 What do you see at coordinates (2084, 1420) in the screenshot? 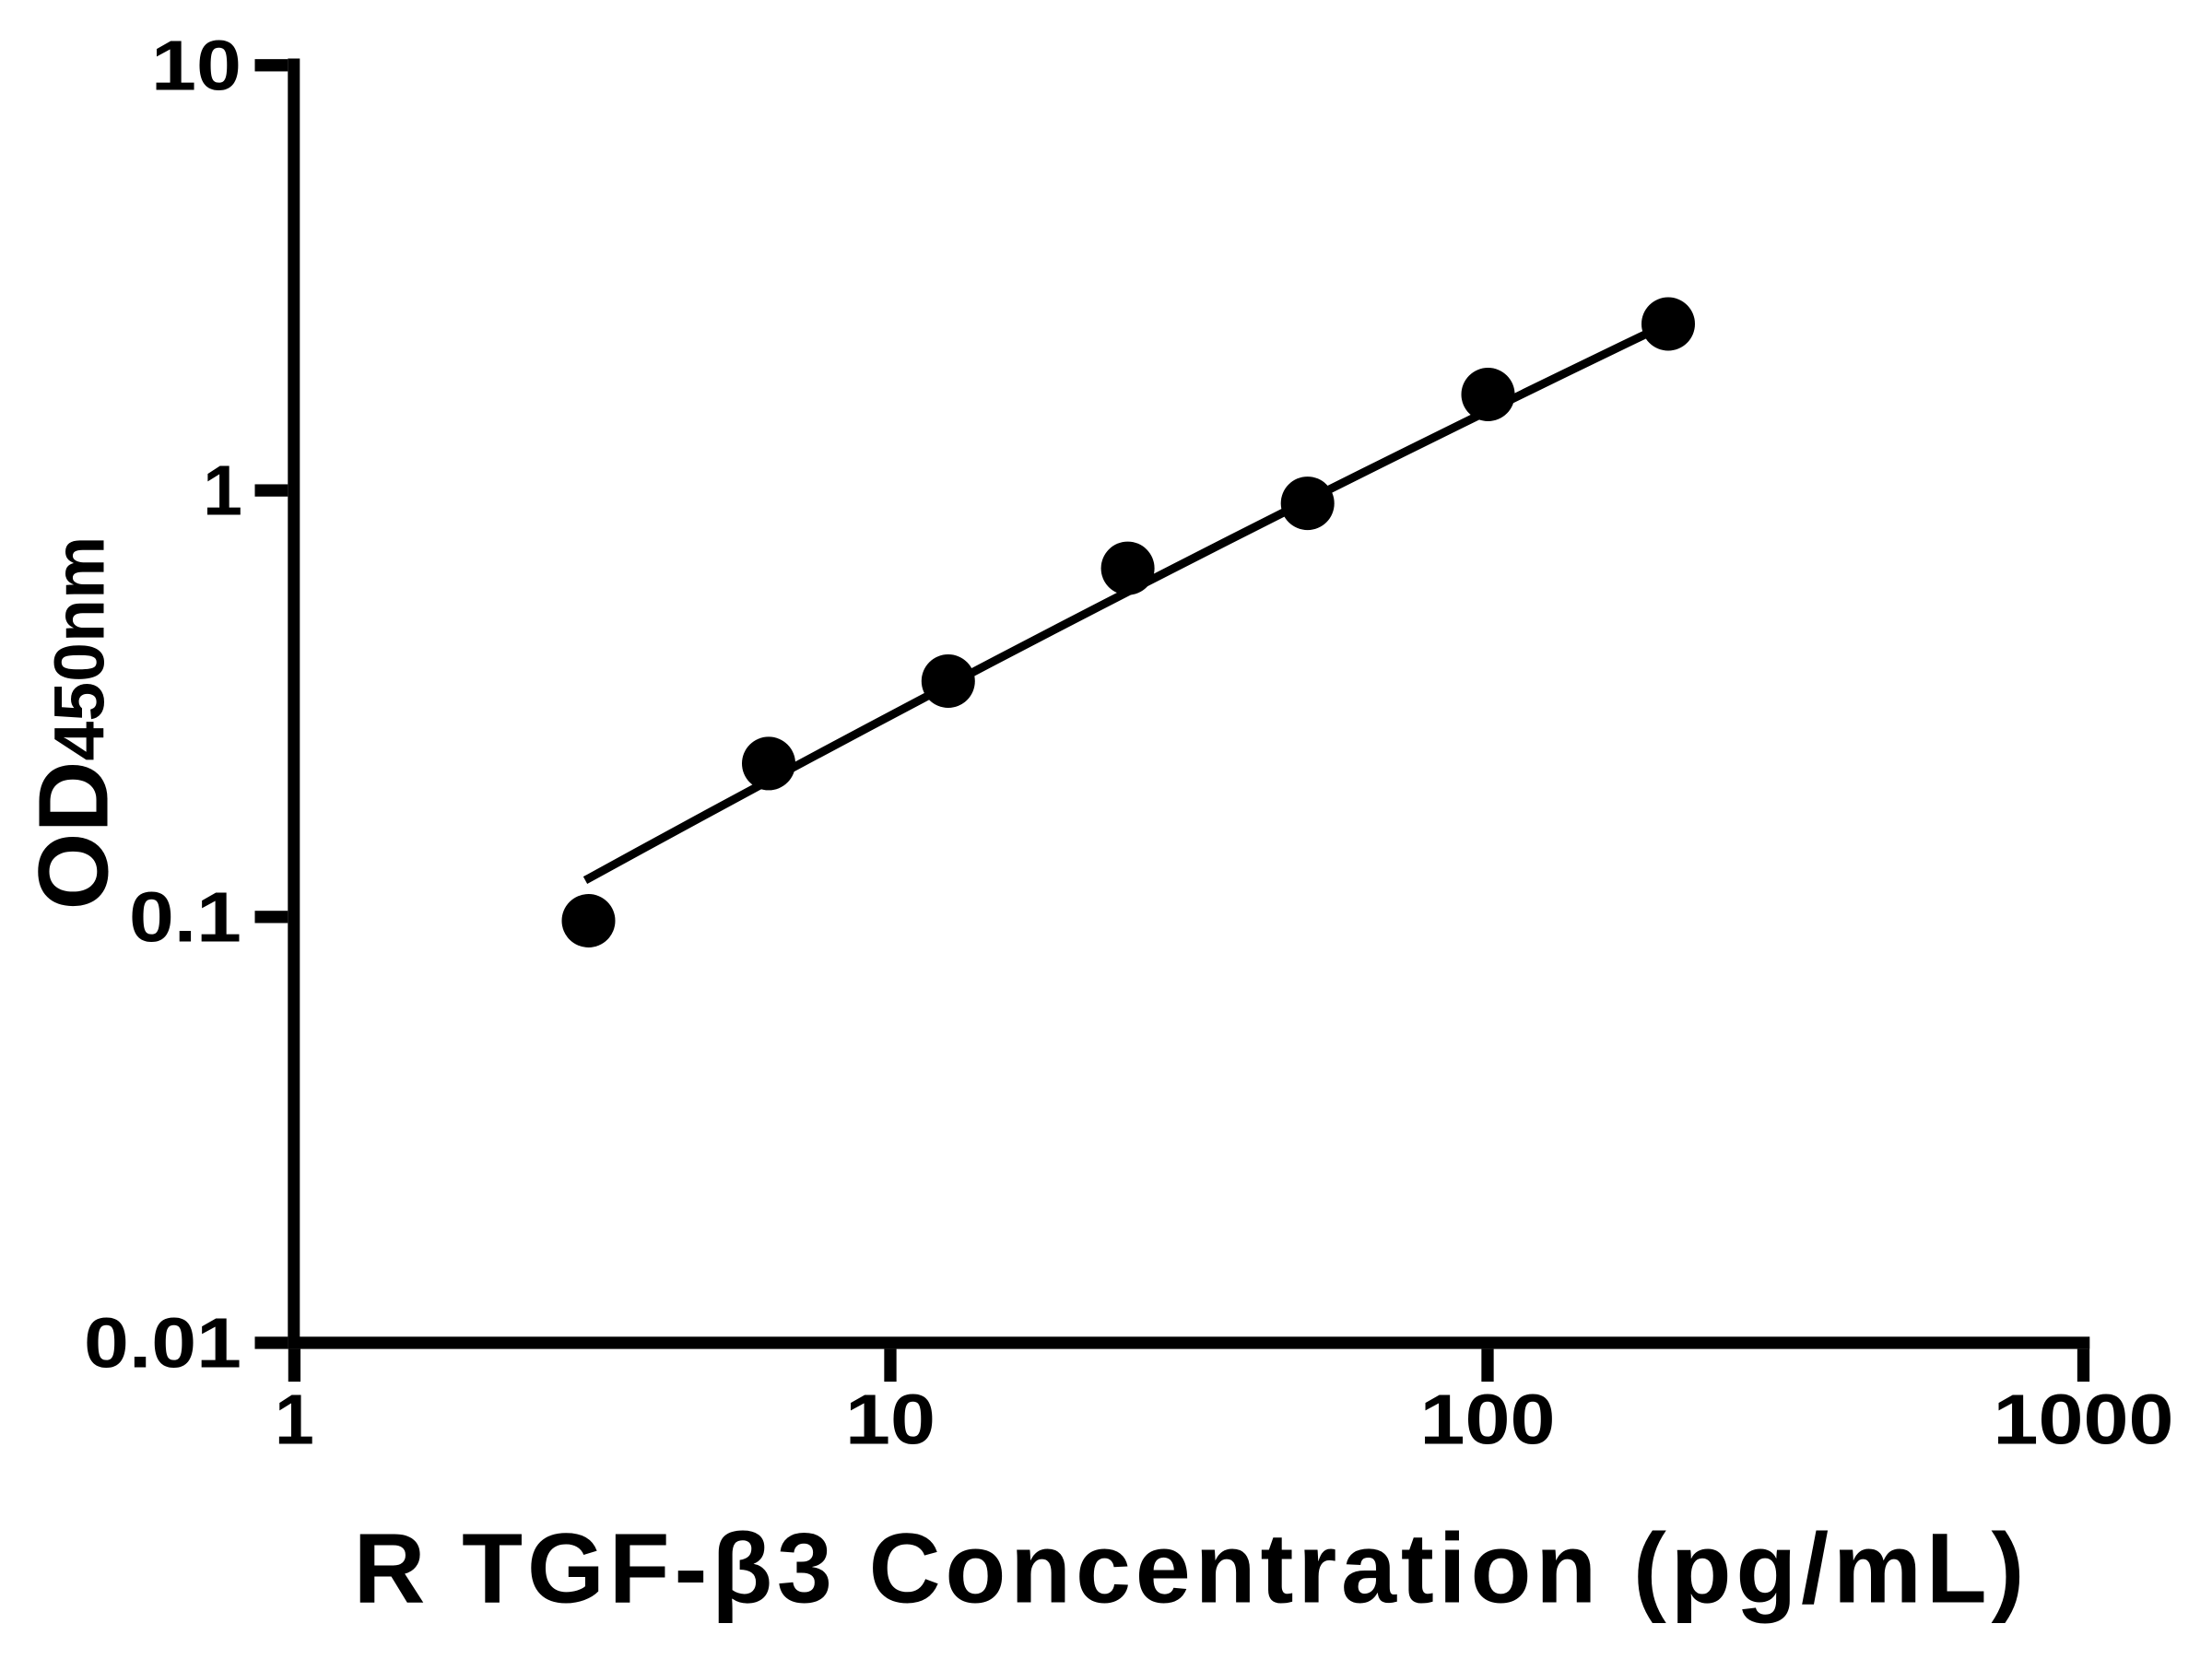
I see `svg-text: 1000` at bounding box center [2084, 1420].